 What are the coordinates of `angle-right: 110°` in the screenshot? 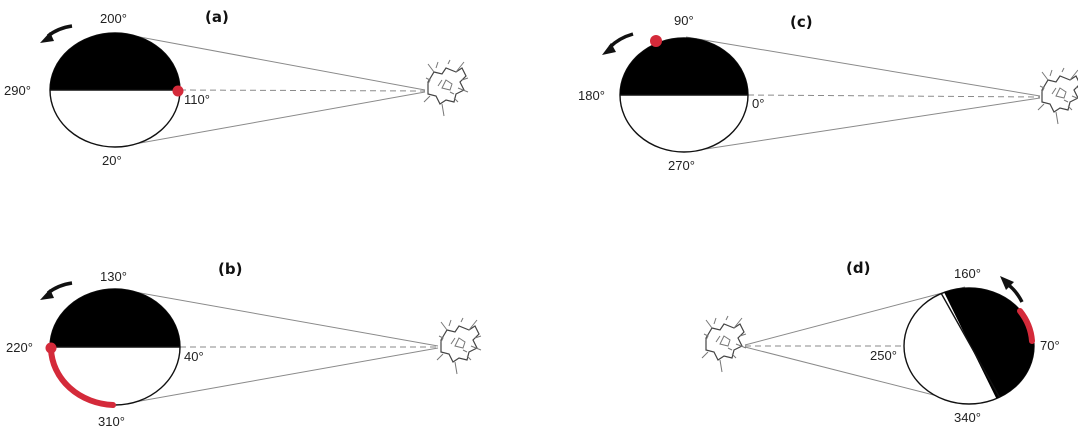 It's located at (197, 99).